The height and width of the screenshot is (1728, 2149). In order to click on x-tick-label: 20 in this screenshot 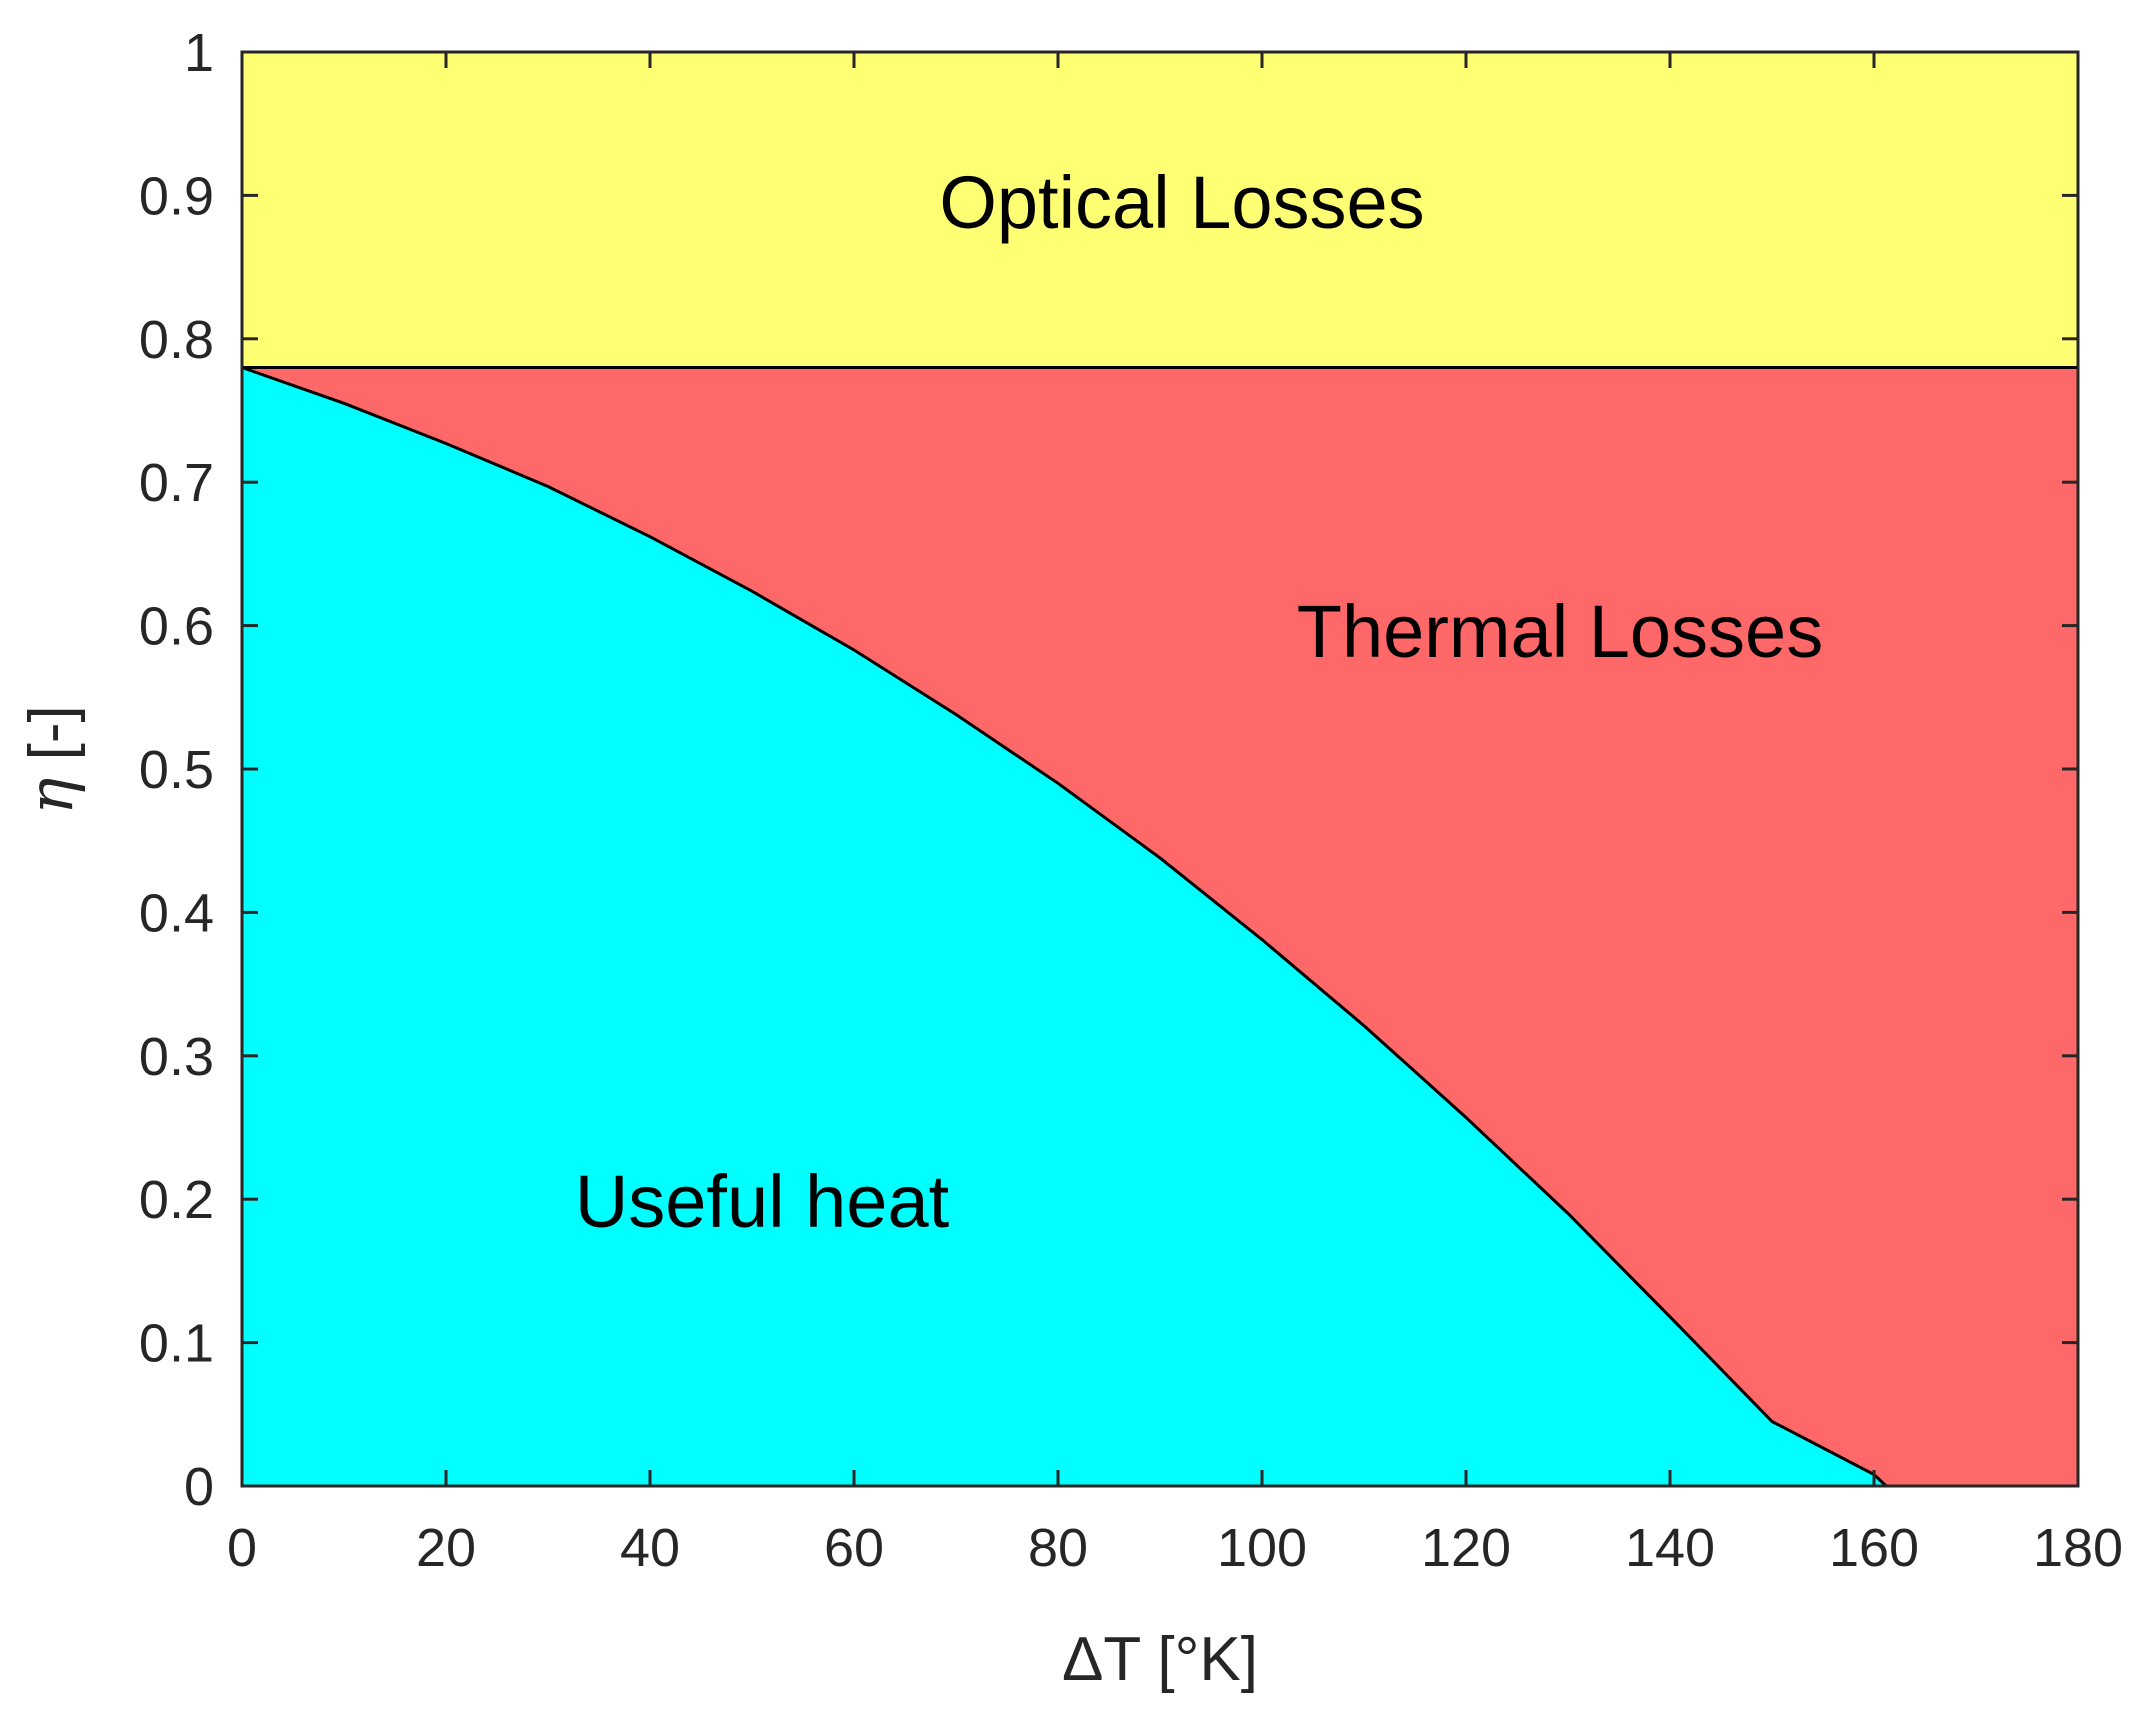, I will do `click(446, 1548)`.